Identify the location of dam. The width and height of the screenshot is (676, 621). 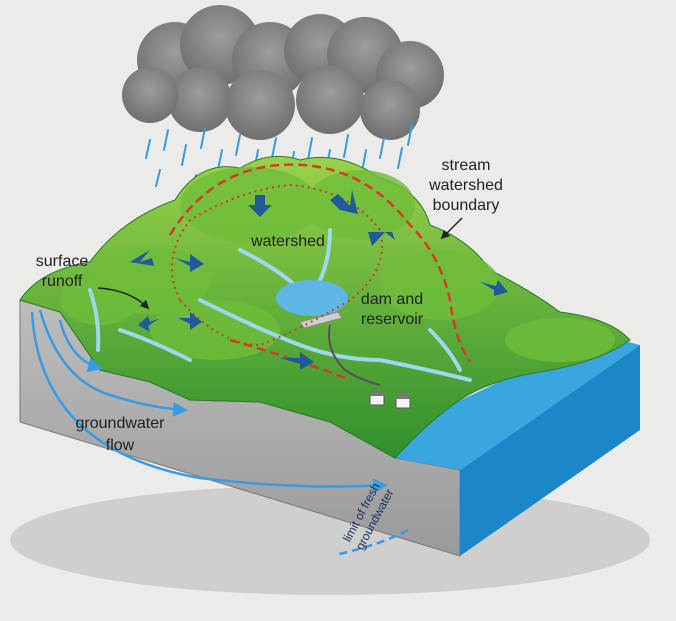
(321, 320).